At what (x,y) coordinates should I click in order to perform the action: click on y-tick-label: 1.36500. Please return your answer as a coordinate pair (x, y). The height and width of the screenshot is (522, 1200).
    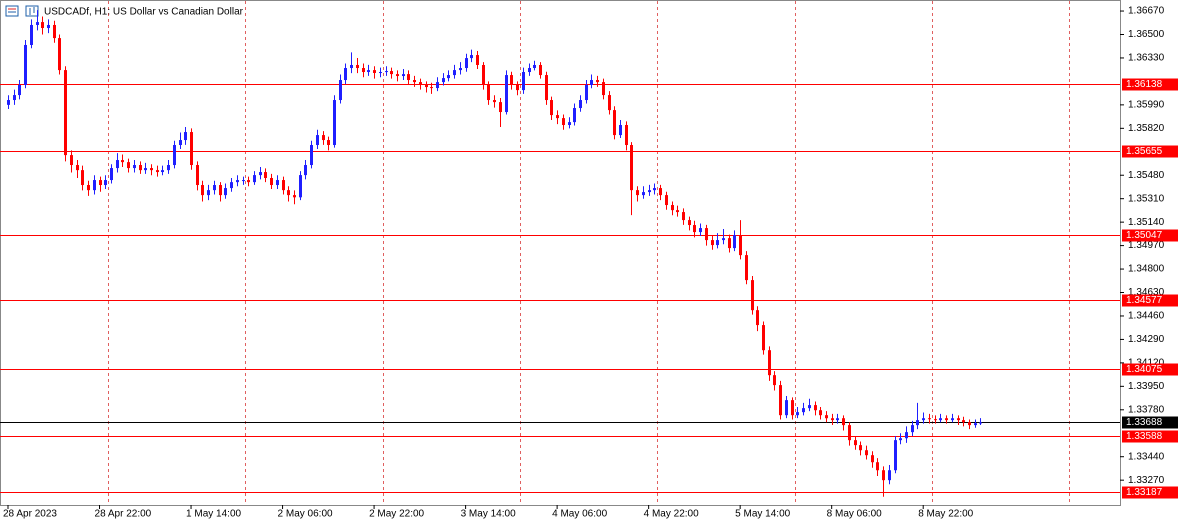
    Looking at the image, I should click on (1146, 34).